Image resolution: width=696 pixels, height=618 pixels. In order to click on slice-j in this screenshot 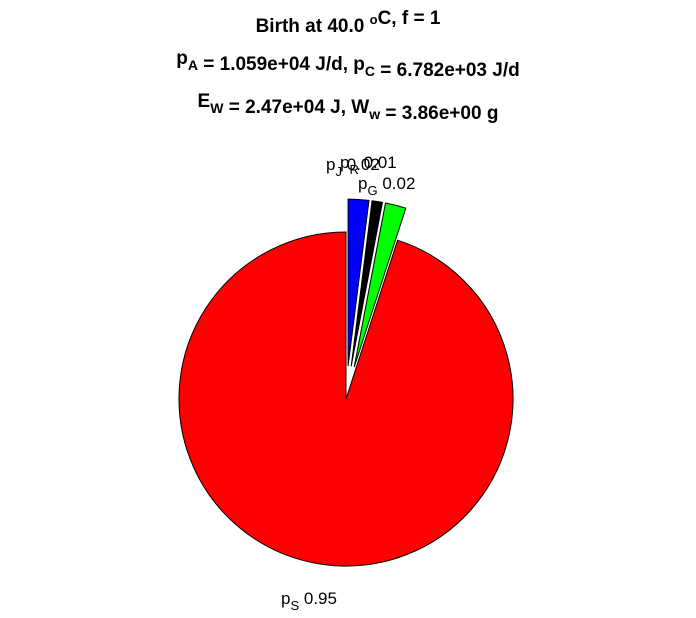, I will do `click(358, 282)`.